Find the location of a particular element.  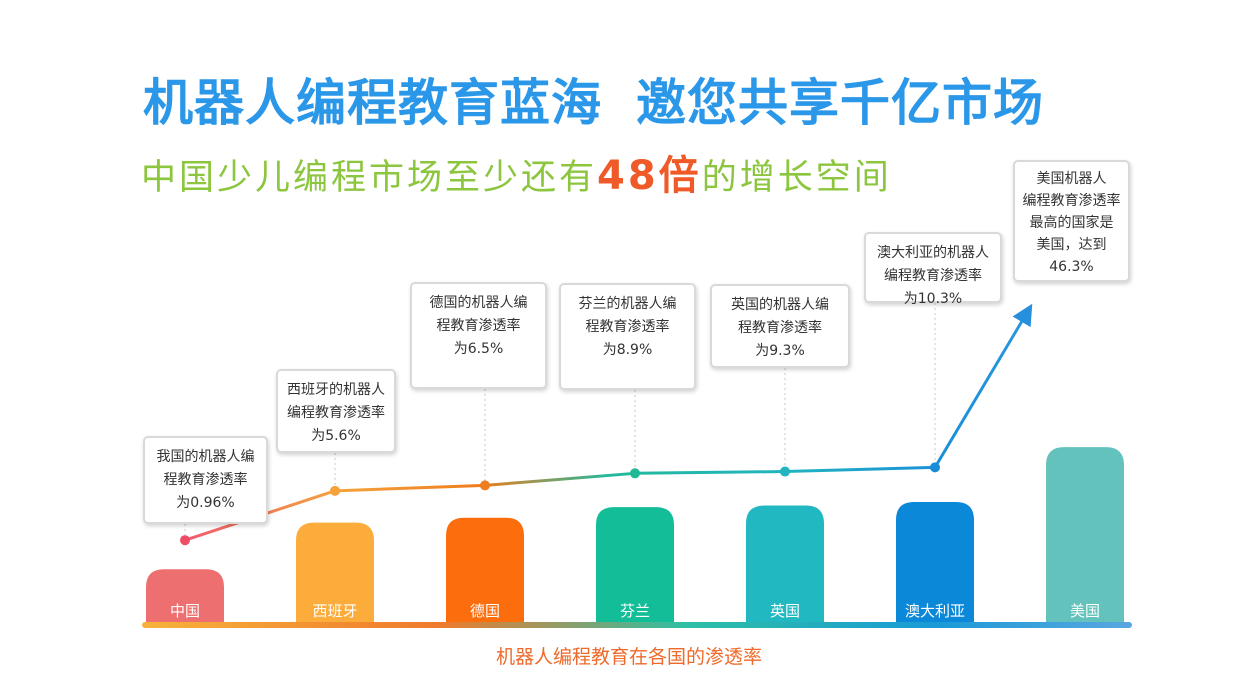

annotation-line: 西班牙的机器人 is located at coordinates (336, 390).